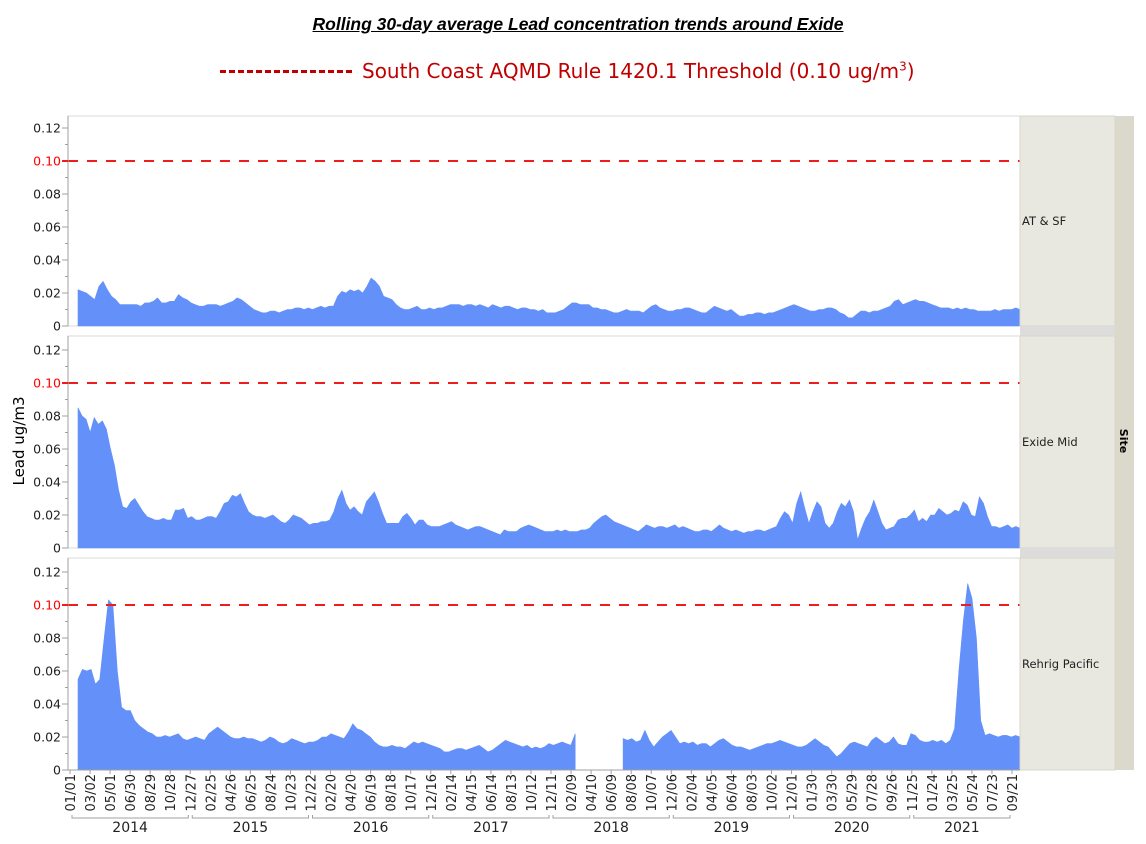 The image size is (1146, 844). Describe the element at coordinates (813, 792) in the screenshot. I see `x-tick-label: 01/30` at that location.